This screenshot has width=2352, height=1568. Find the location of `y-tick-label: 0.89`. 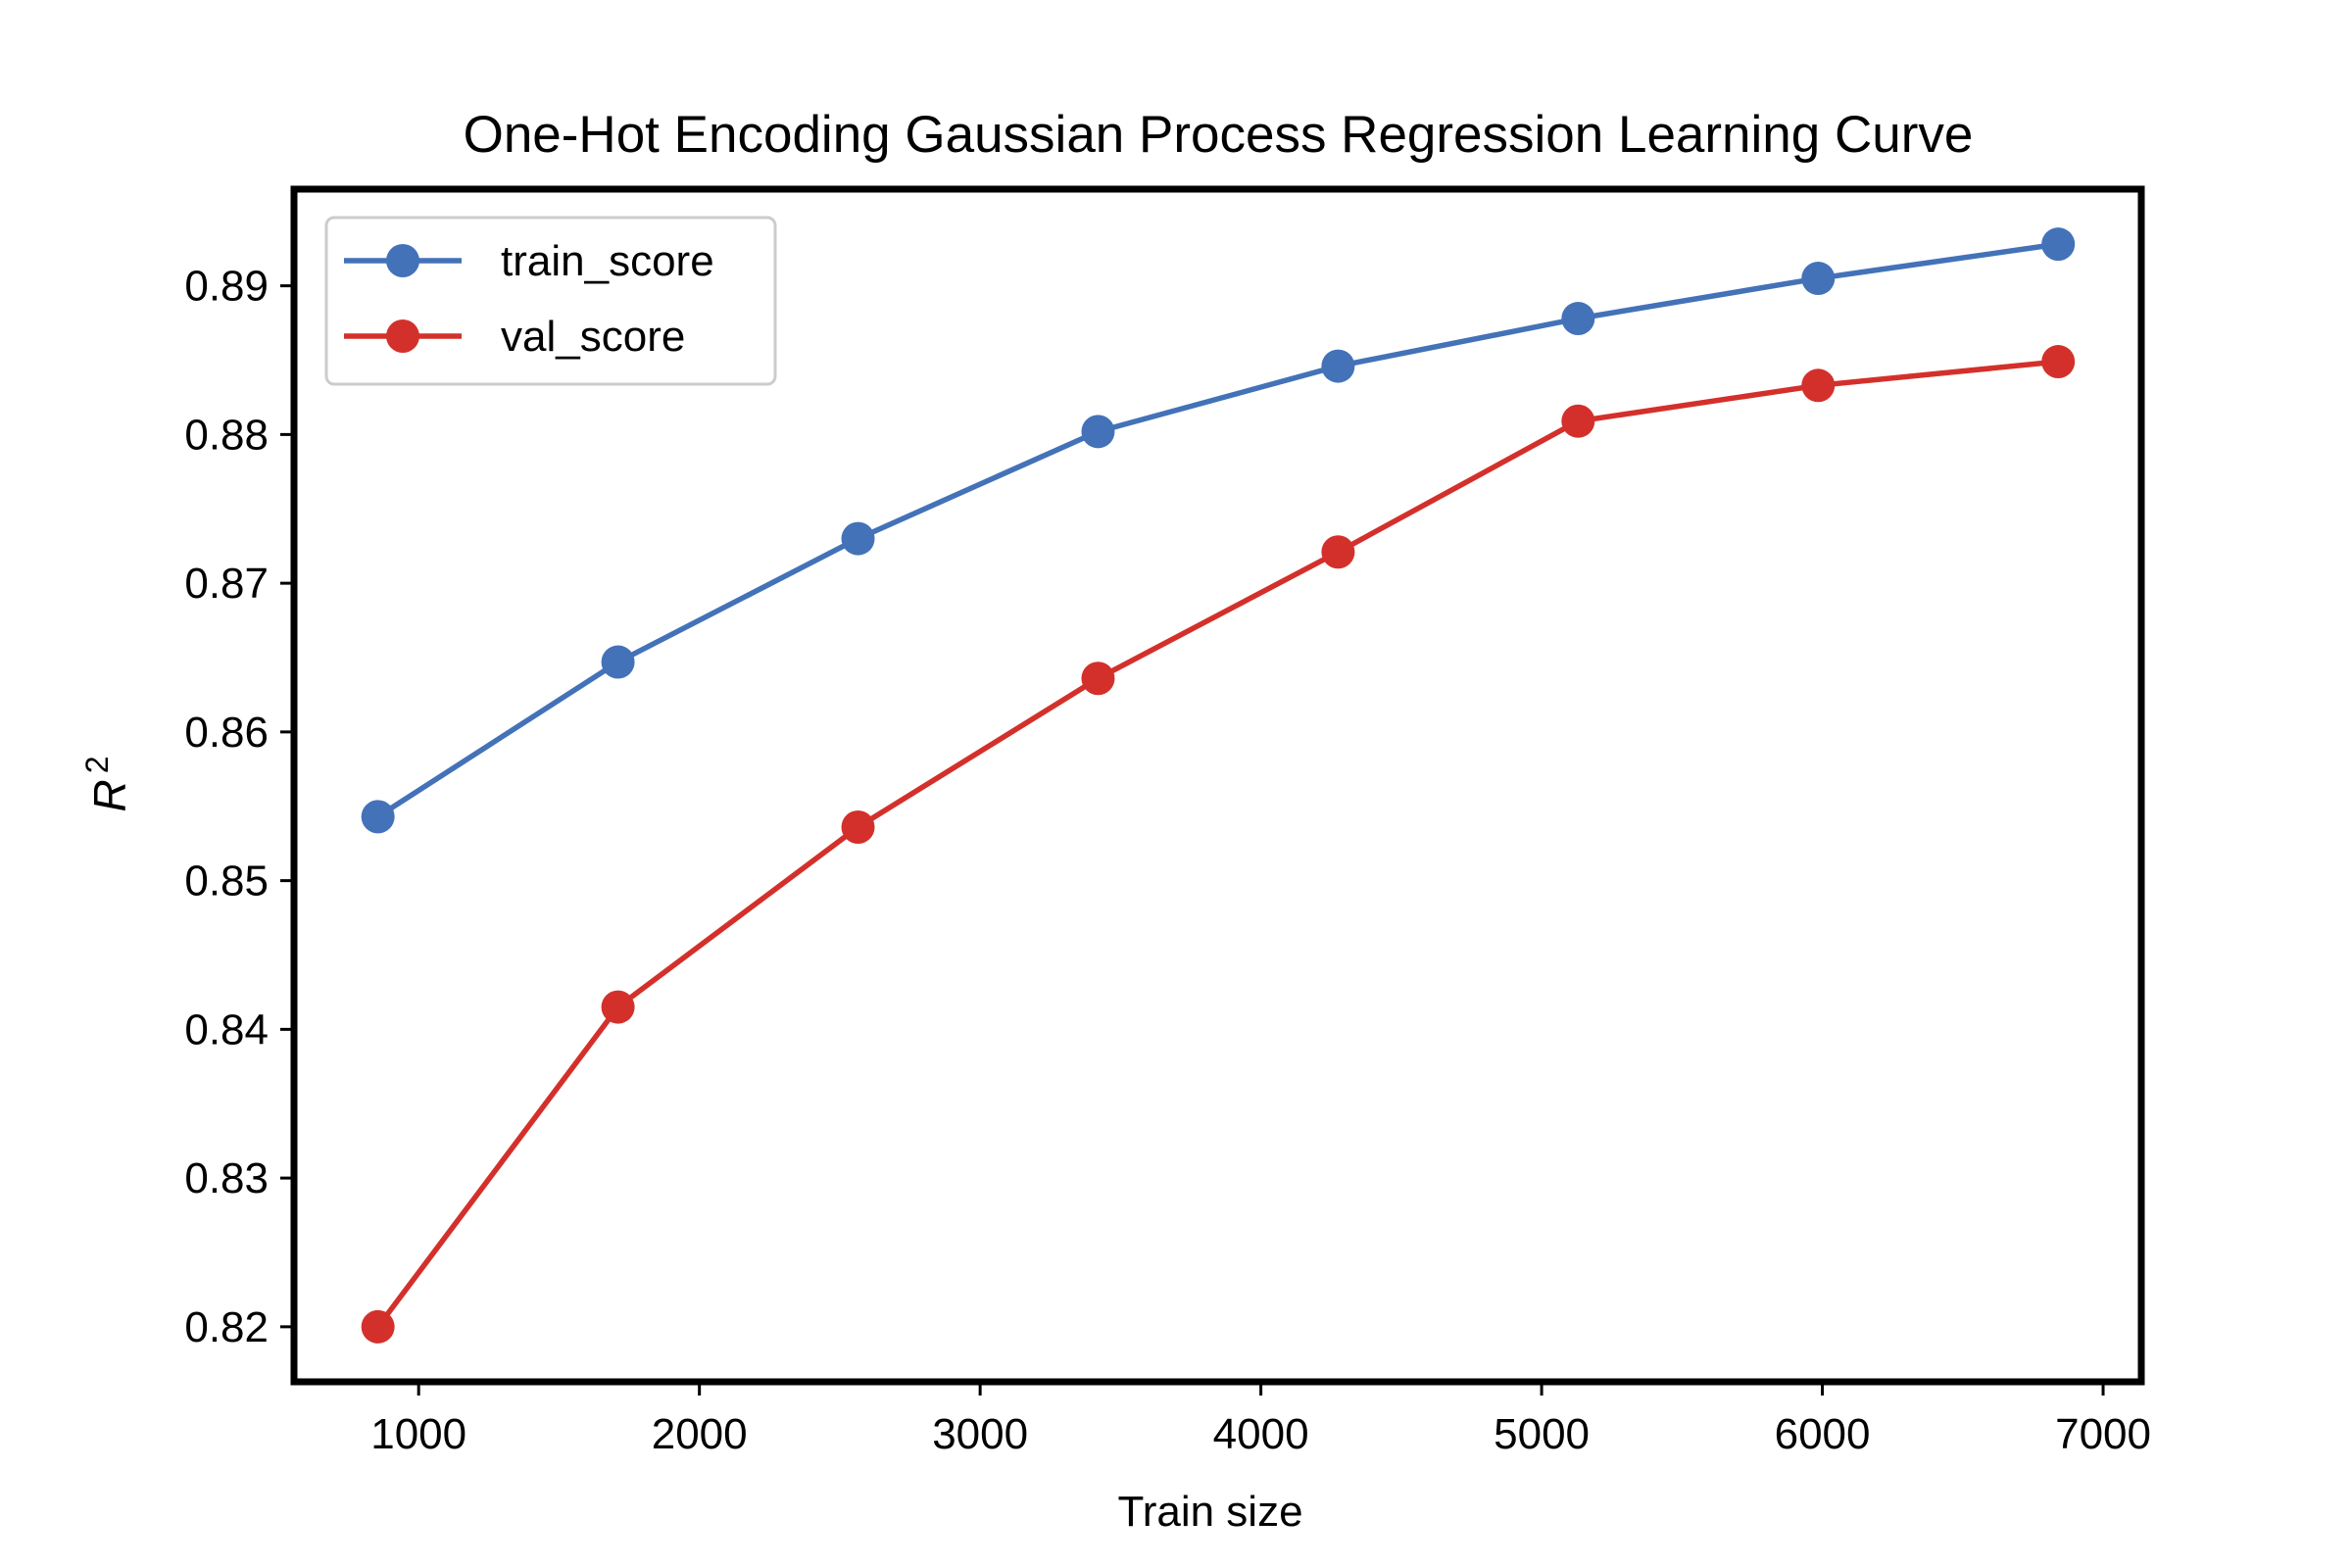

y-tick-label: 0.89 is located at coordinates (226, 287).